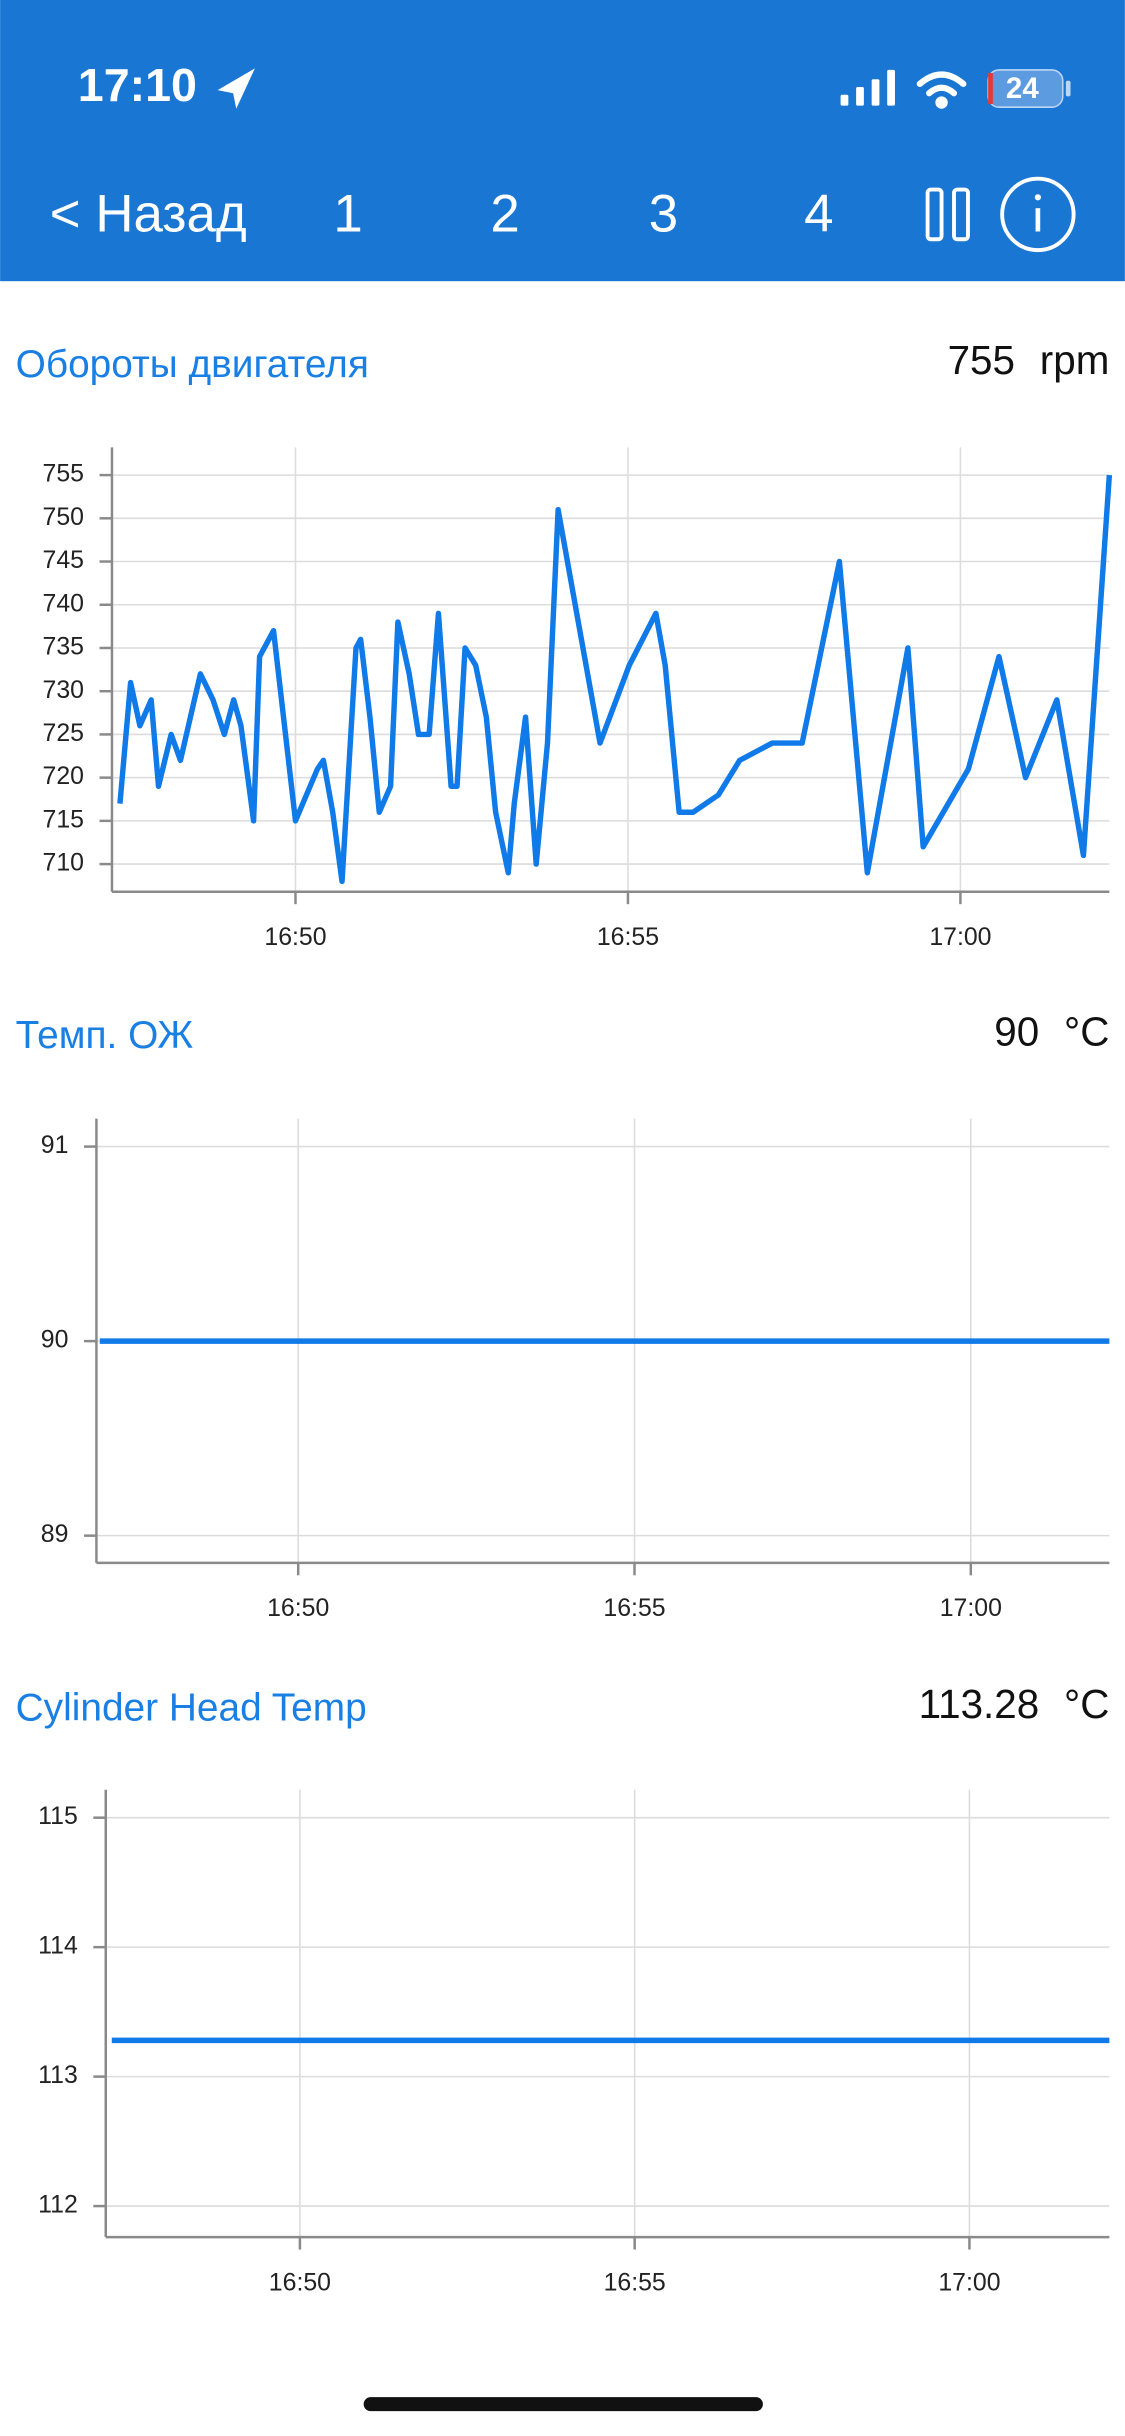 Image resolution: width=1125 pixels, height=2436 pixels. I want to click on y-tick-label: 89, so click(55, 1534).